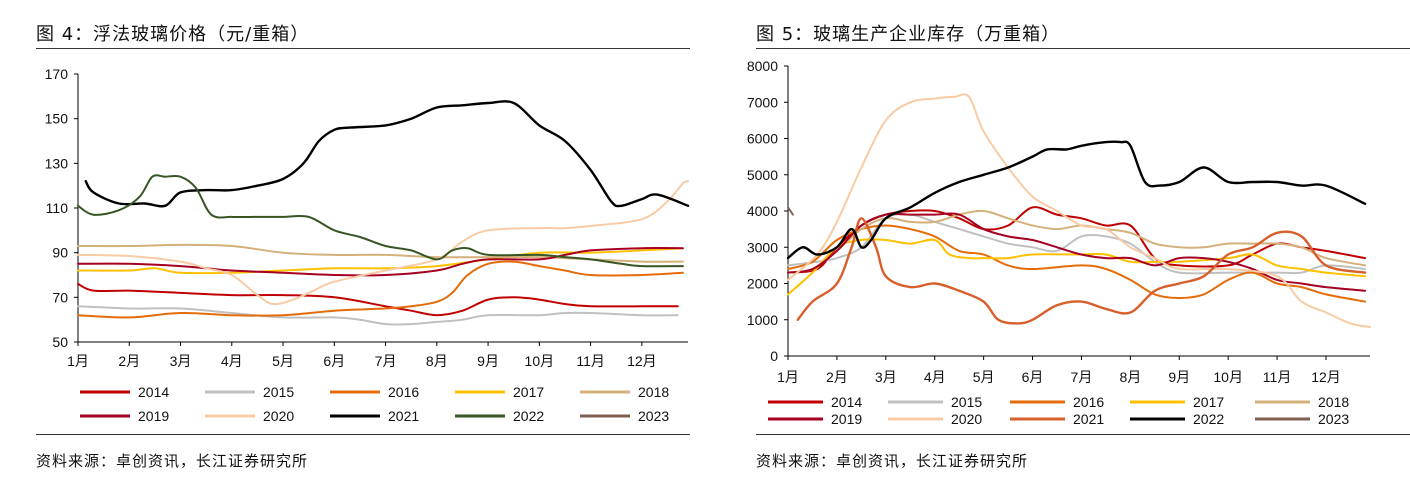 This screenshot has width=1410, height=482. What do you see at coordinates (378, 299) in the screenshot?
I see `series-line-2014` at bounding box center [378, 299].